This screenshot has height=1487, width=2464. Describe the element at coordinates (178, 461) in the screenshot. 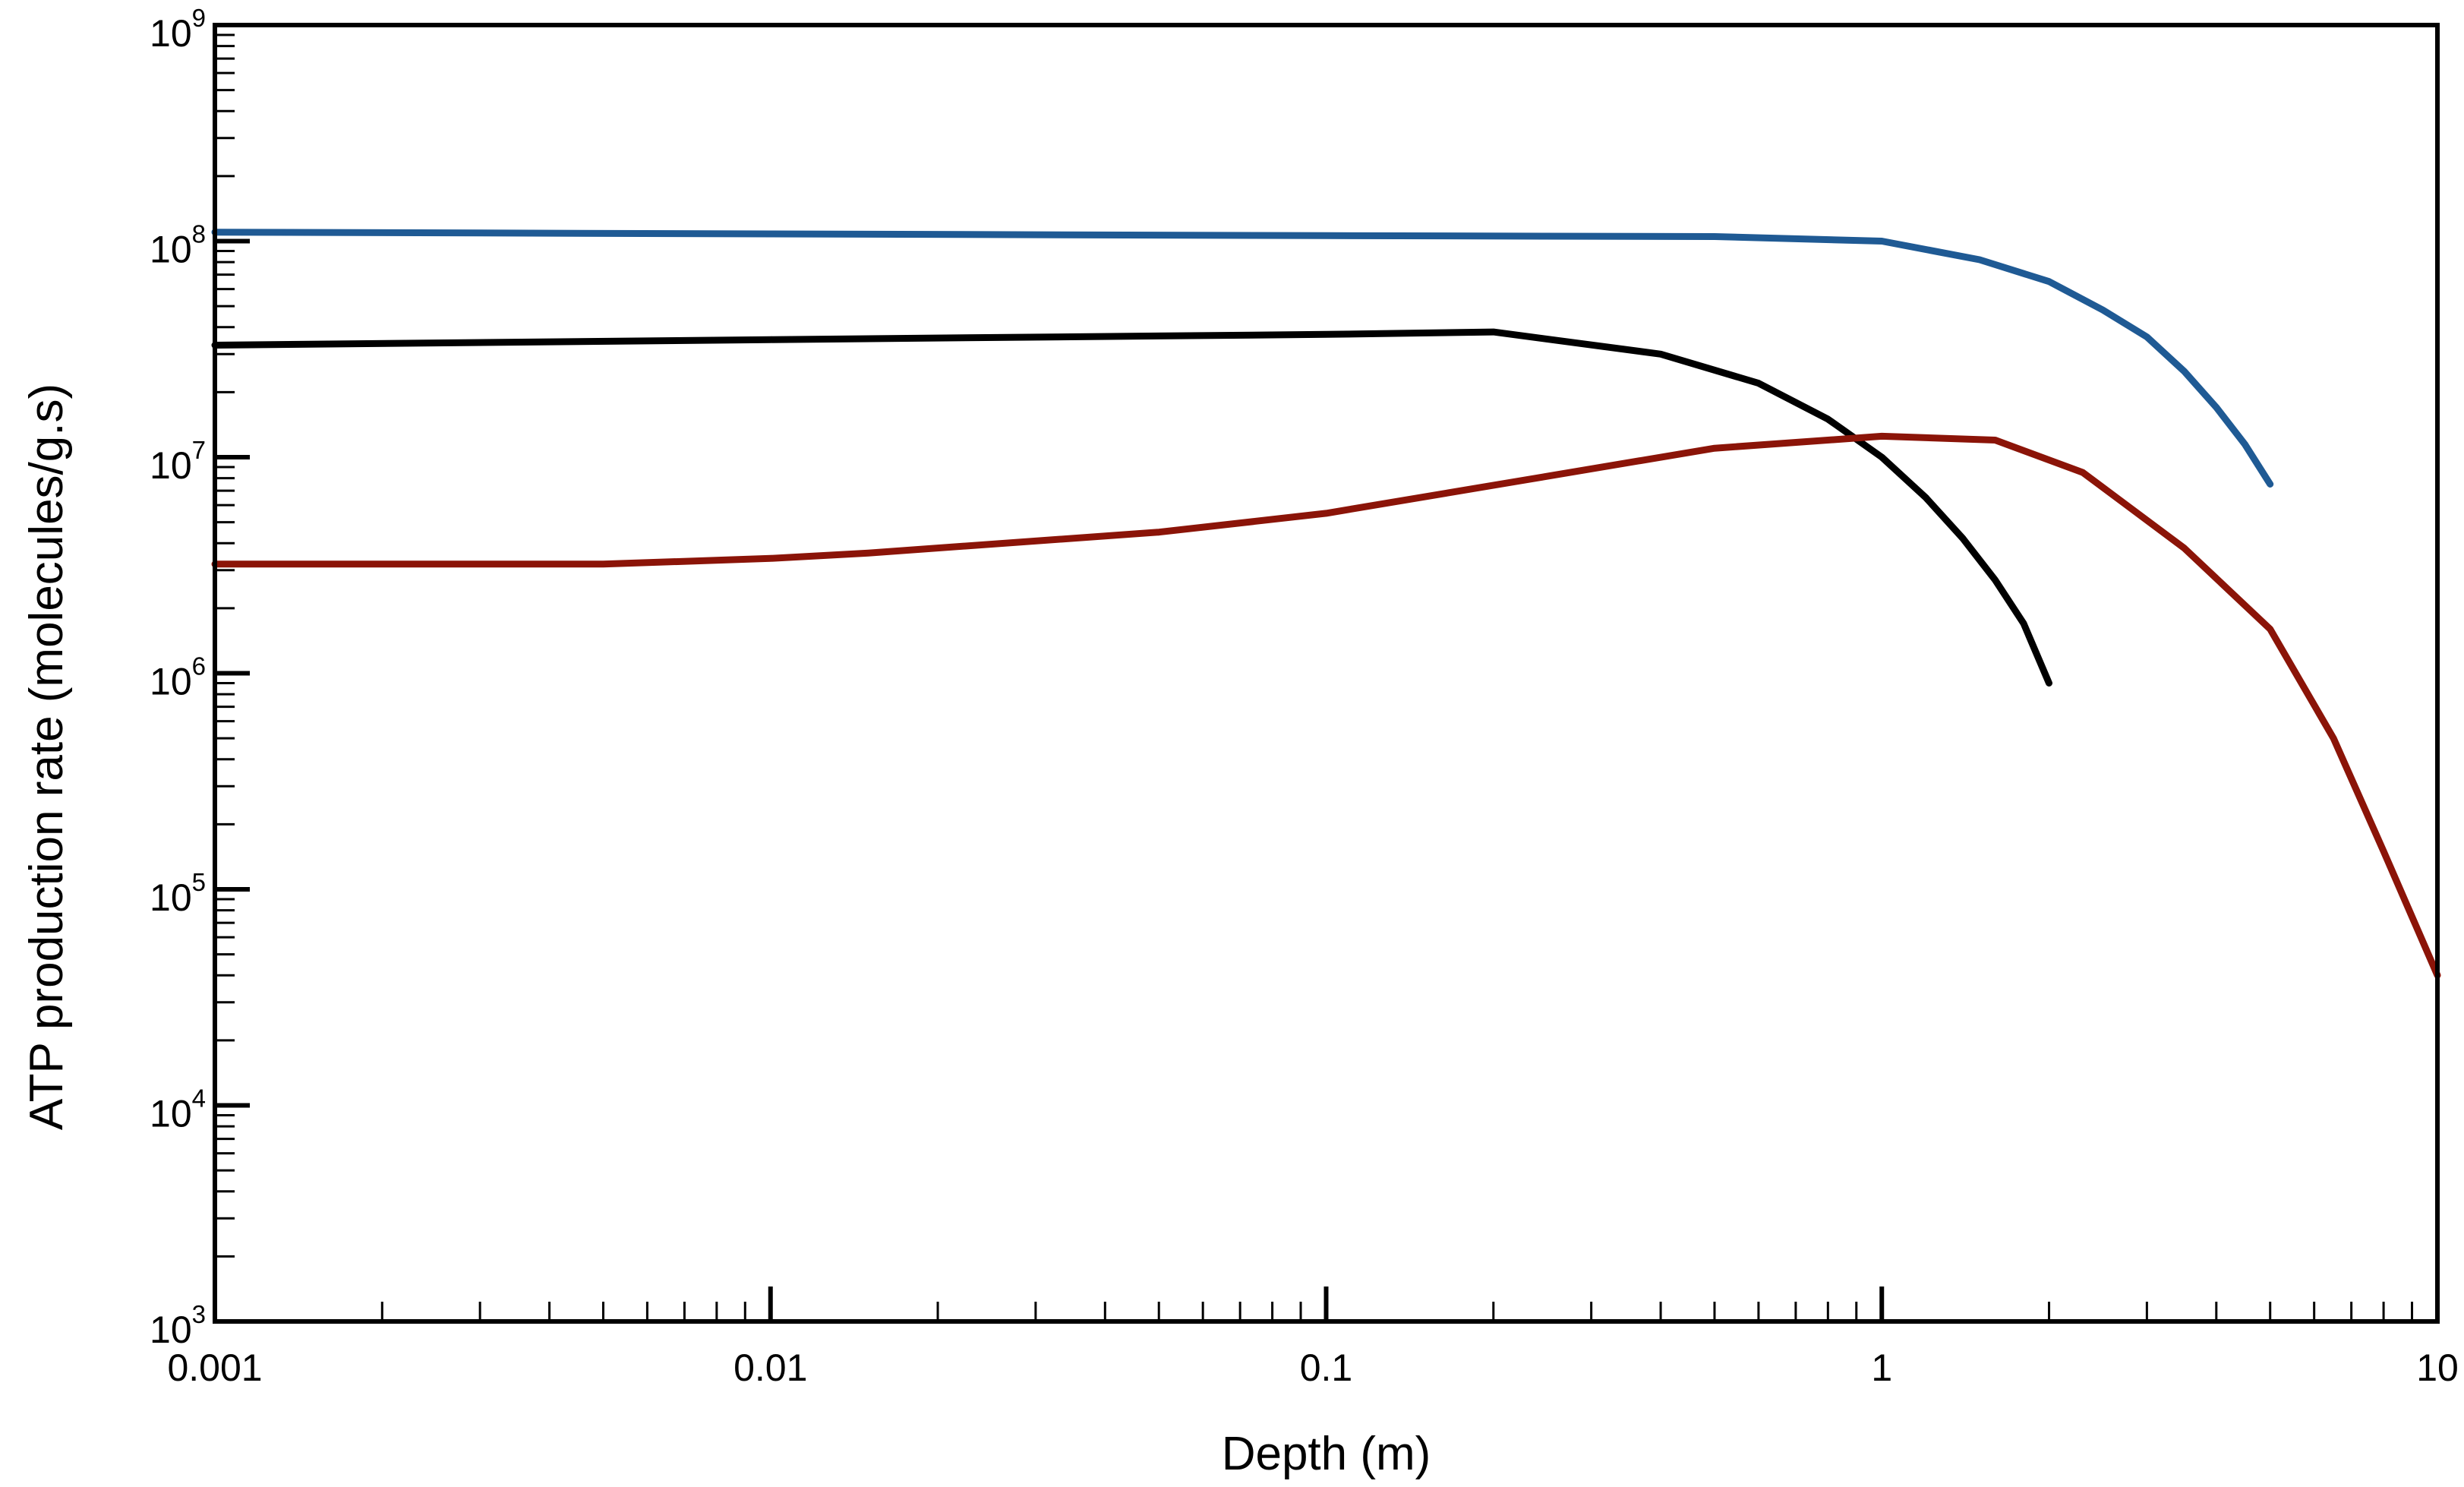

I see `y-tick-label: 10⁷` at that location.